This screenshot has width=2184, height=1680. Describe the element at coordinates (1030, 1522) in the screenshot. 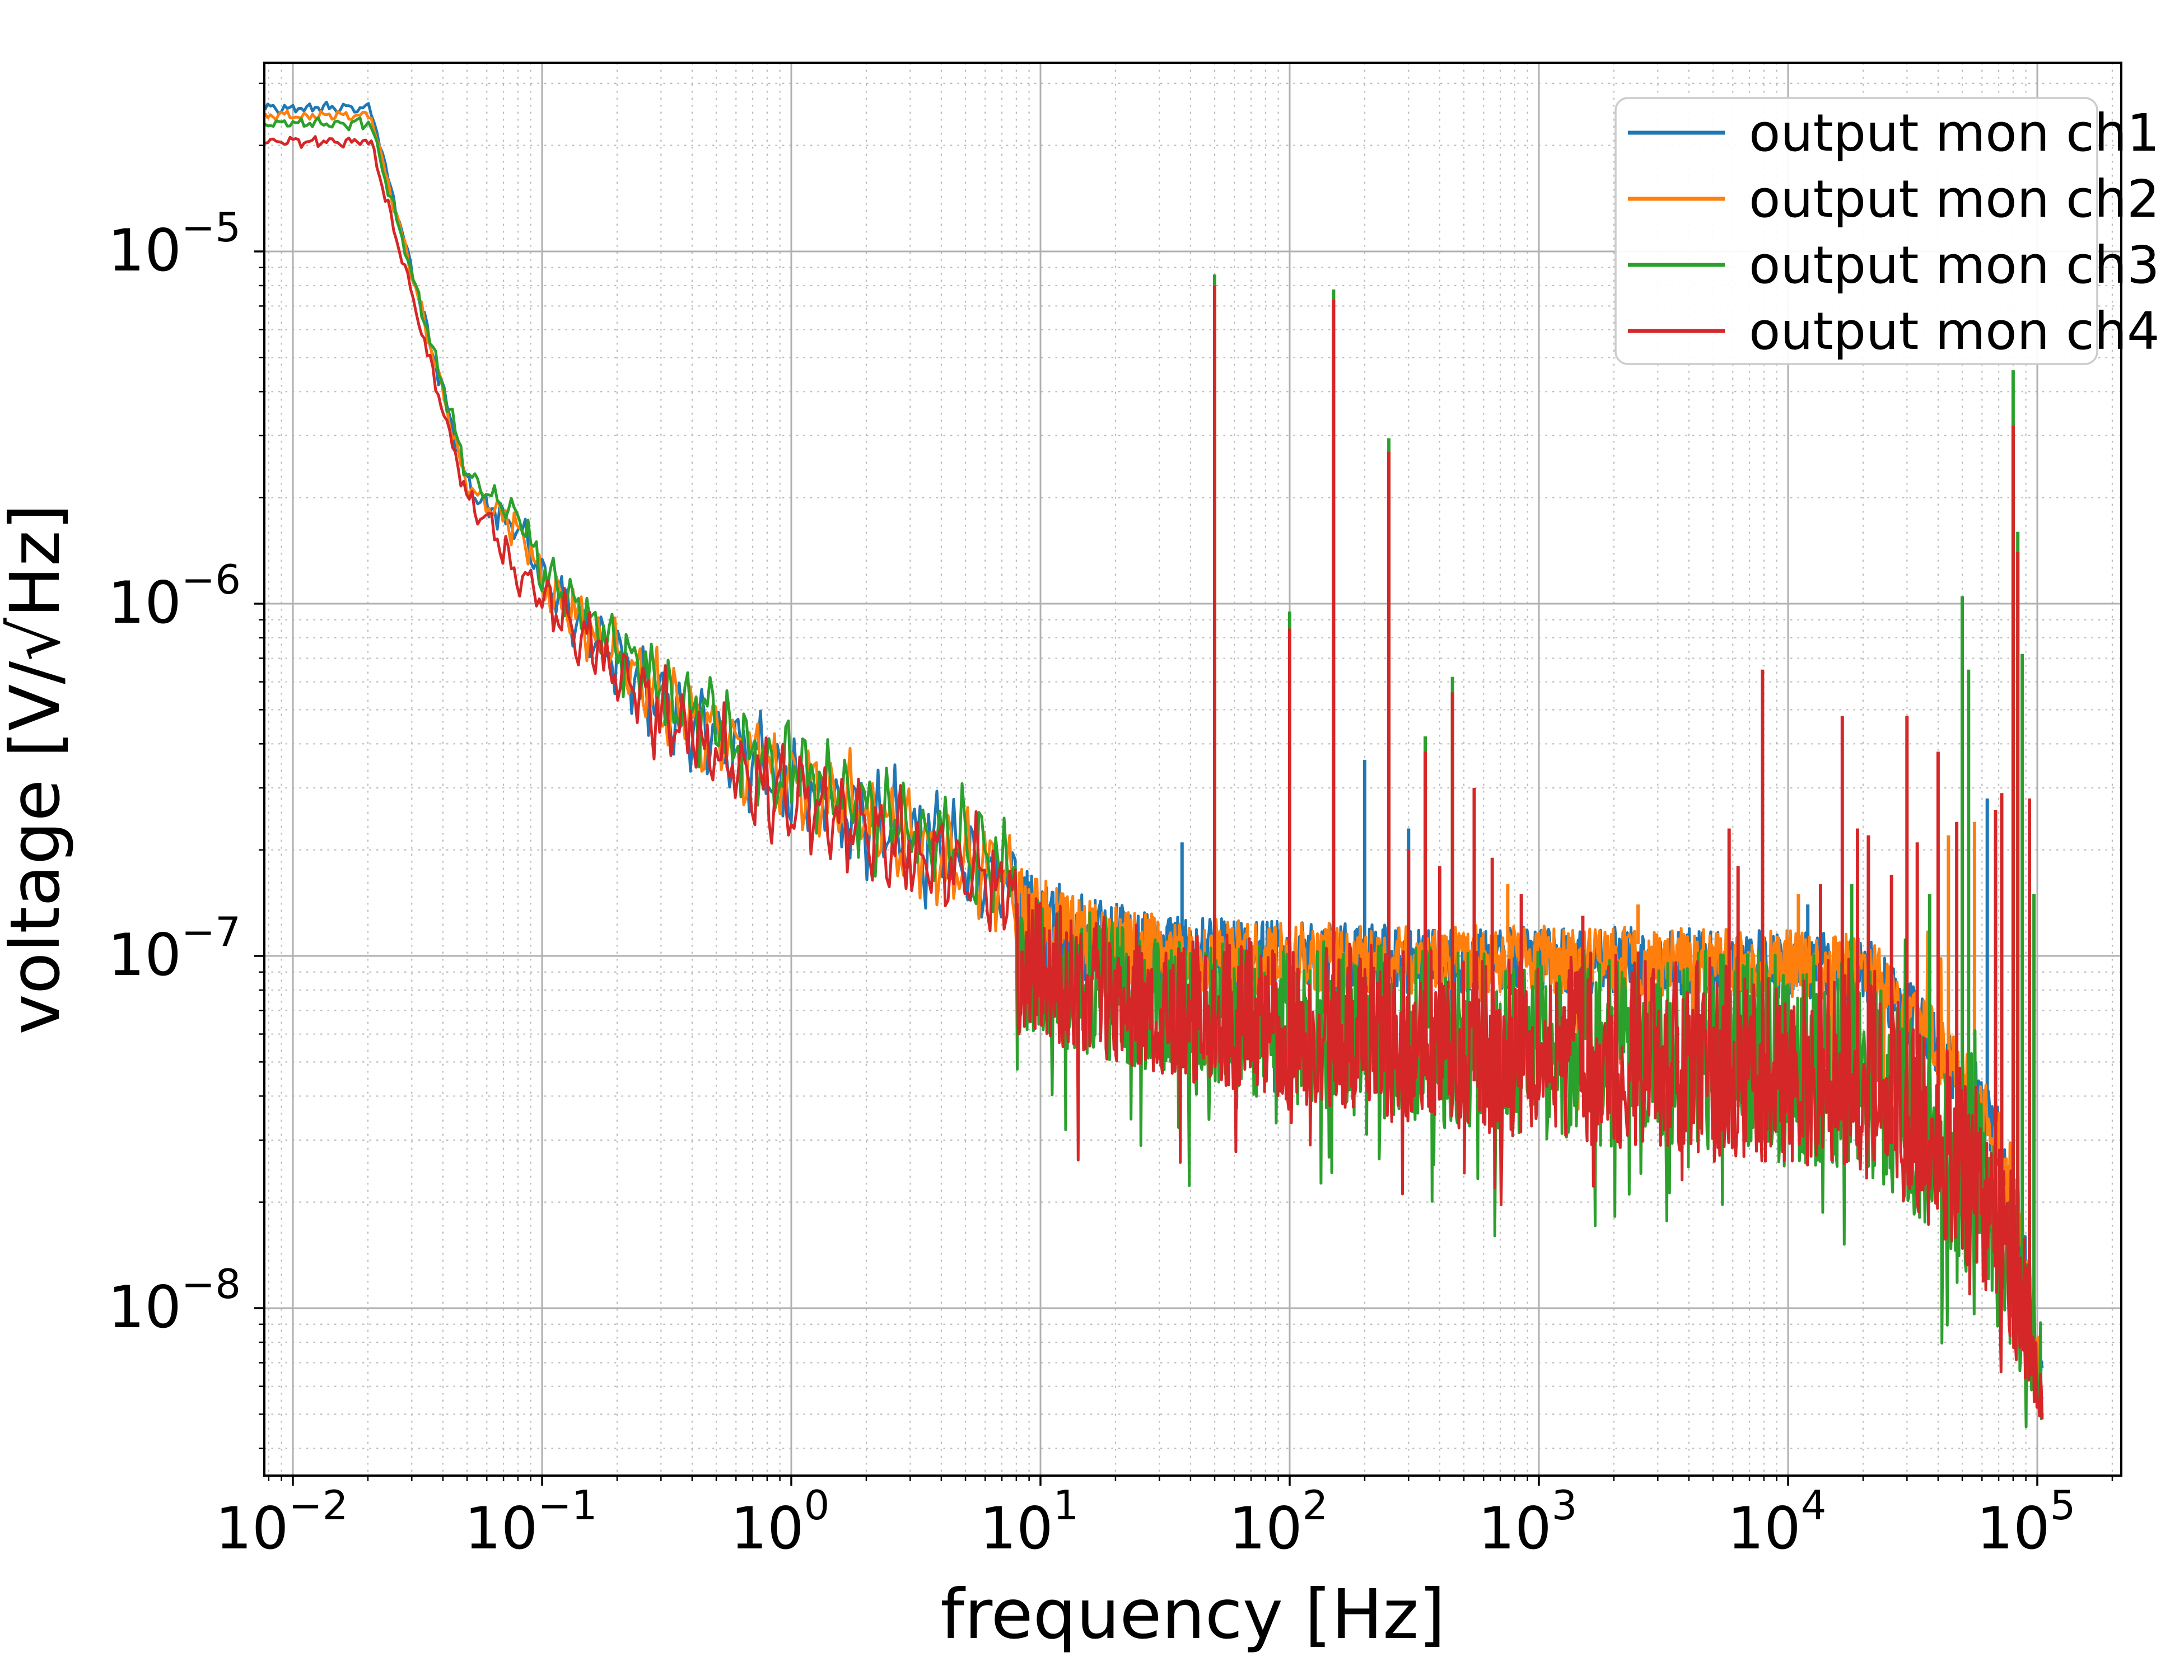

I see `x-tick-label-1e1: 10¹` at that location.